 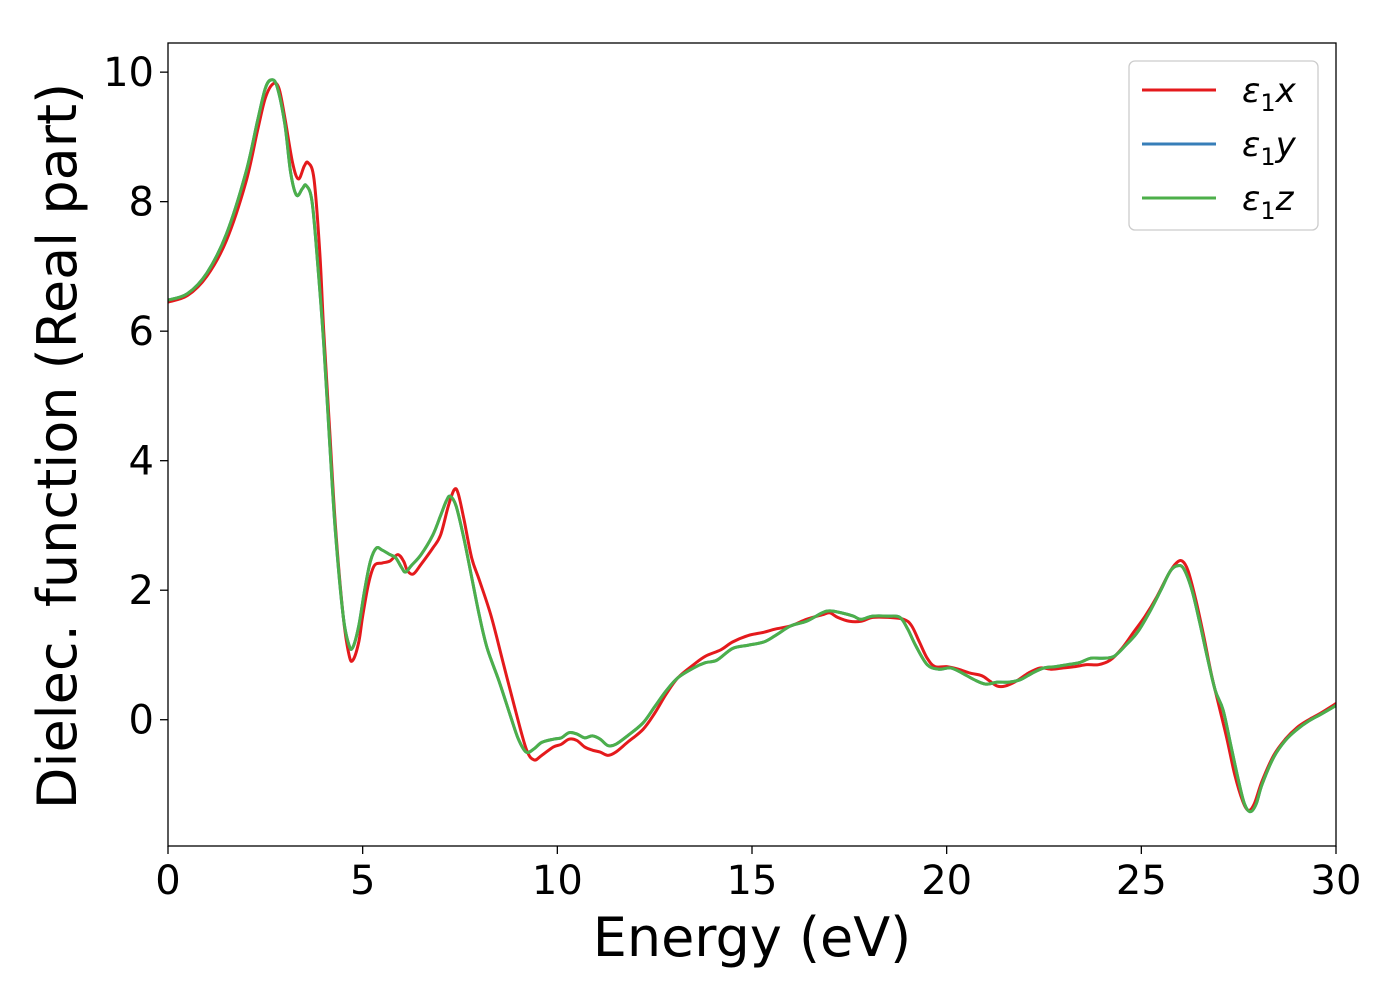 I want to click on y-tick-label: 4, so click(x=141, y=462).